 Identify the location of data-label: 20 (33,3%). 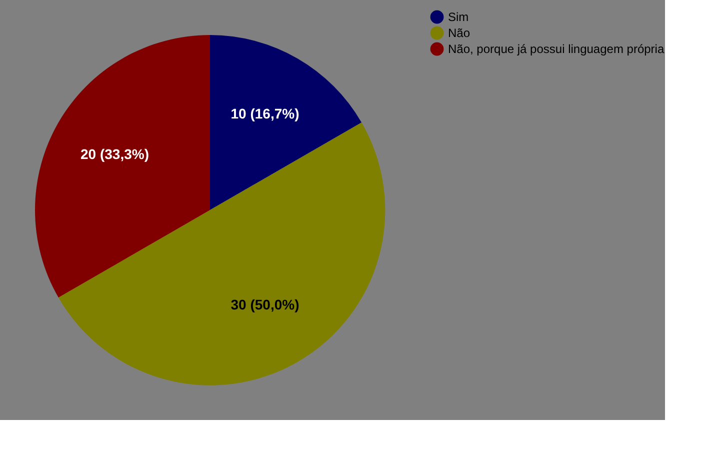
(114, 154).